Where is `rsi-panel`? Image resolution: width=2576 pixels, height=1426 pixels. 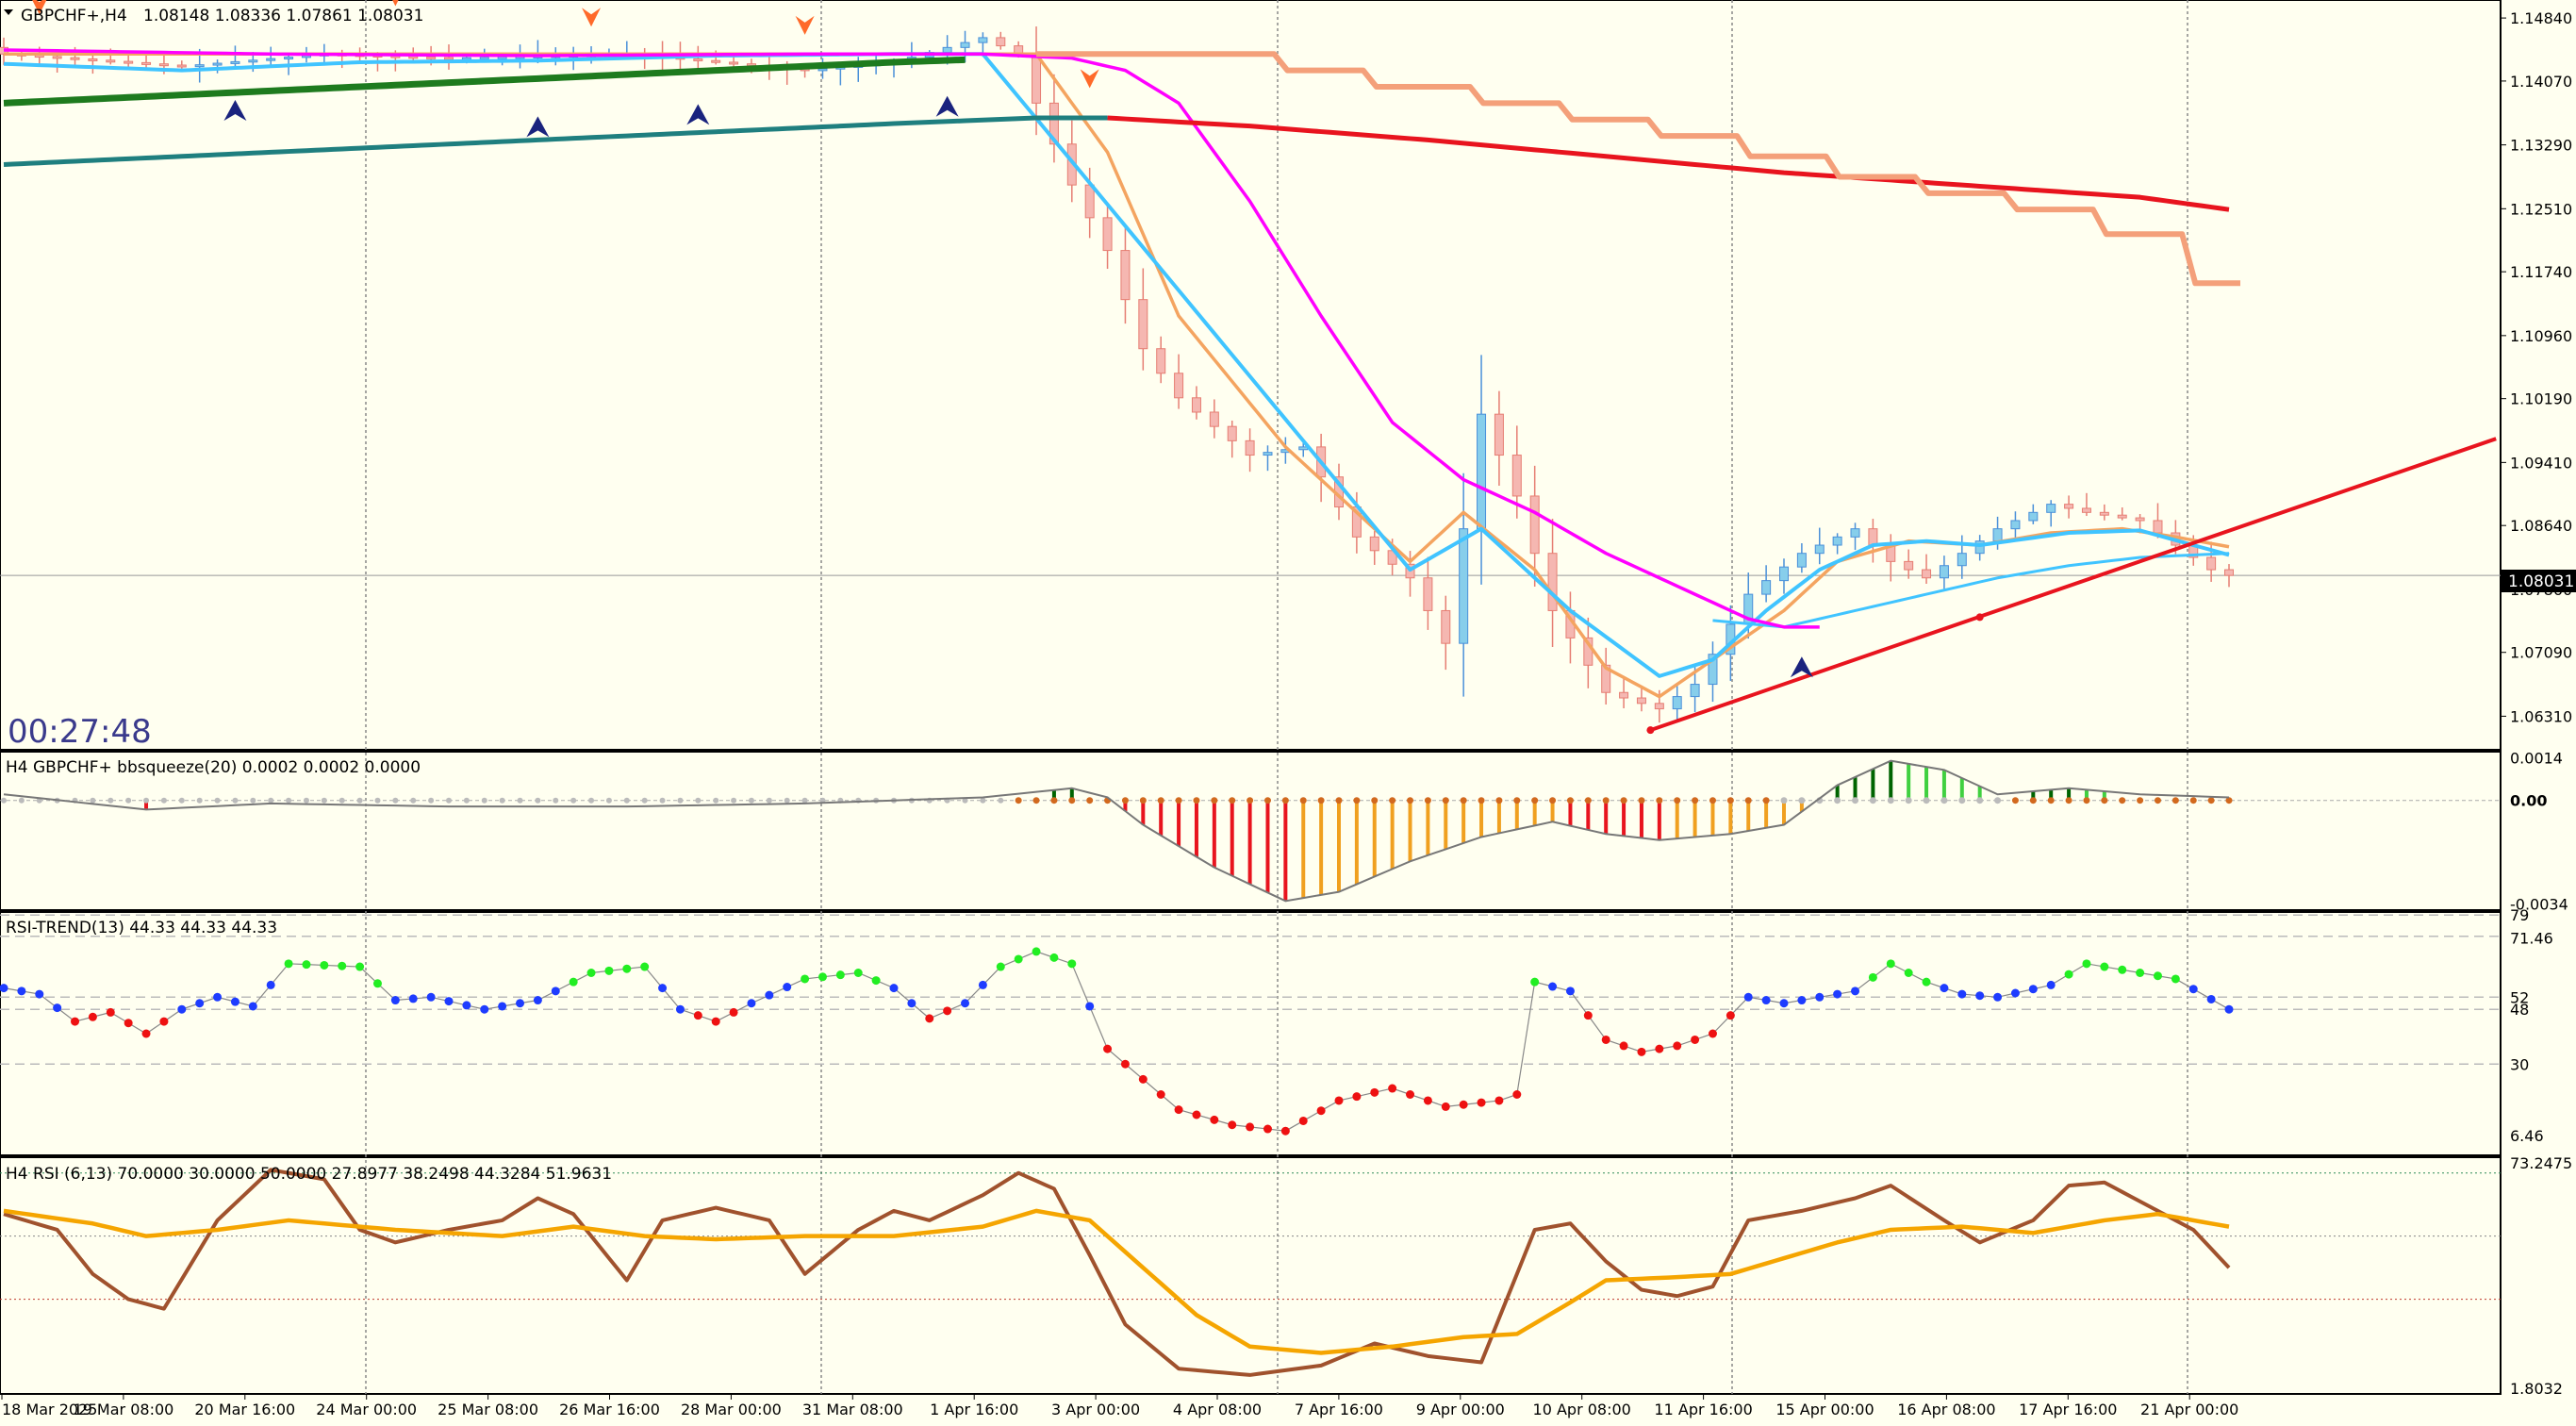 rsi-panel is located at coordinates (1250, 1273).